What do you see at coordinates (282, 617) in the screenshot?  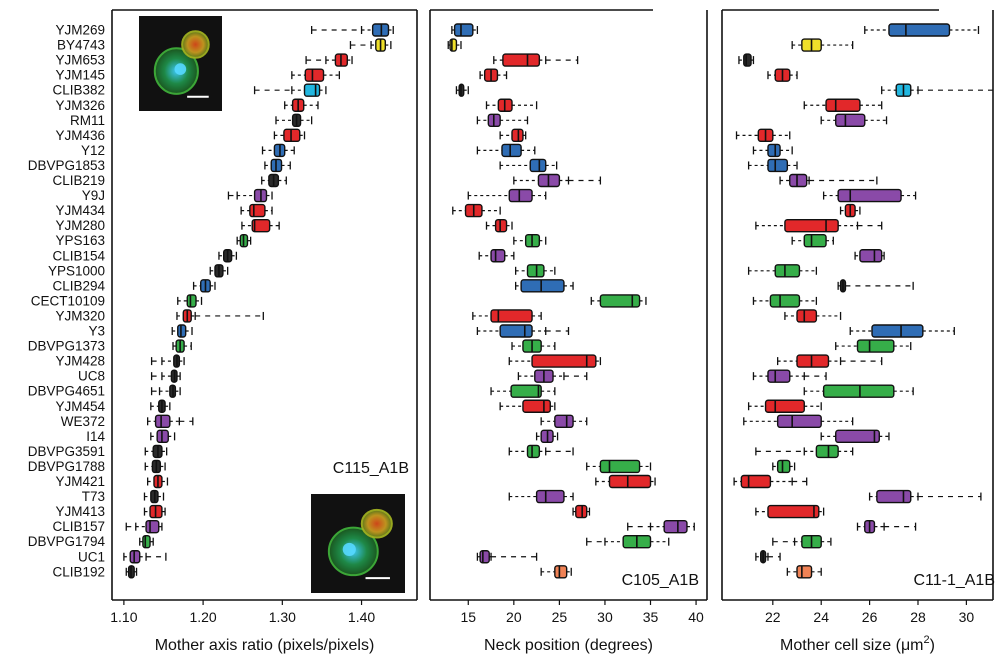 I see `x-tick-label: 1.30` at bounding box center [282, 617].